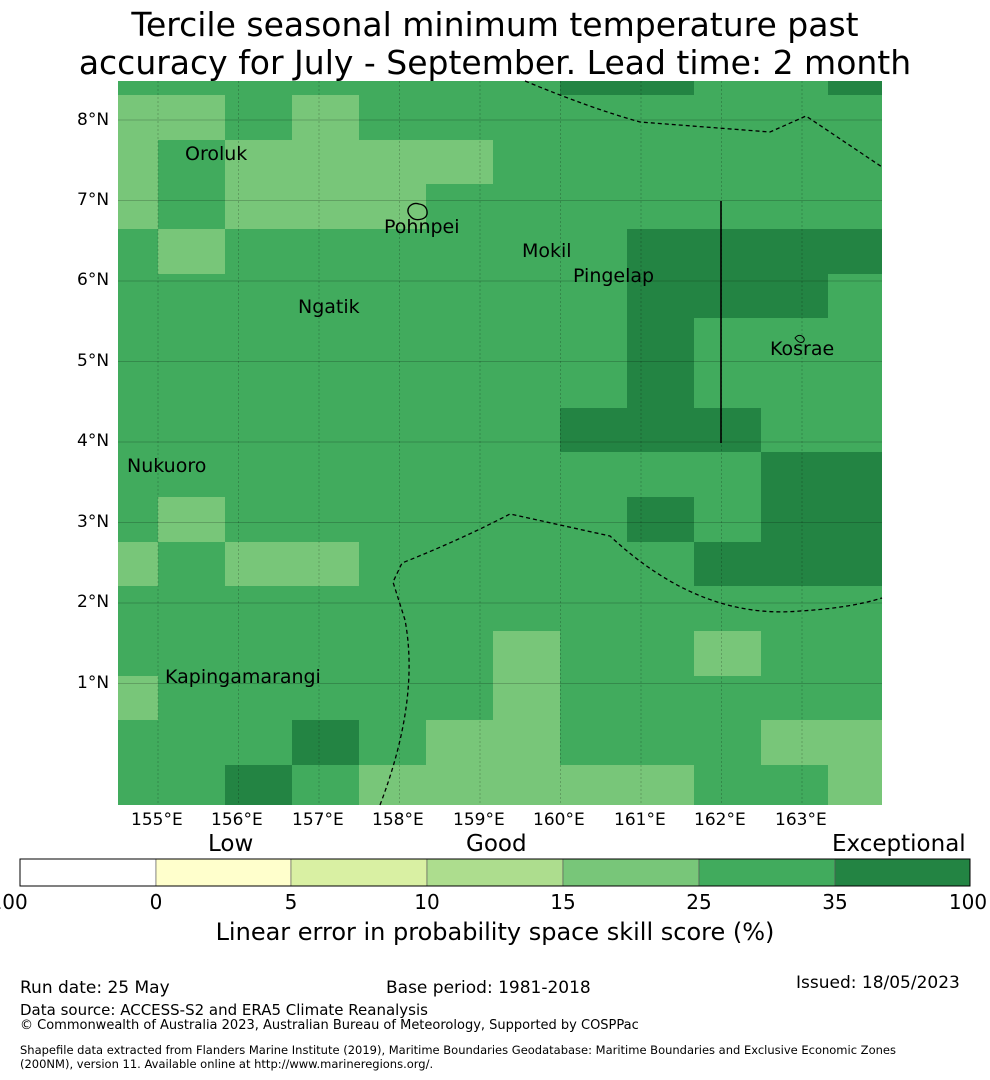  Describe the element at coordinates (488, 988) in the screenshot. I see `base-period: Base period: 1981-2018` at that location.